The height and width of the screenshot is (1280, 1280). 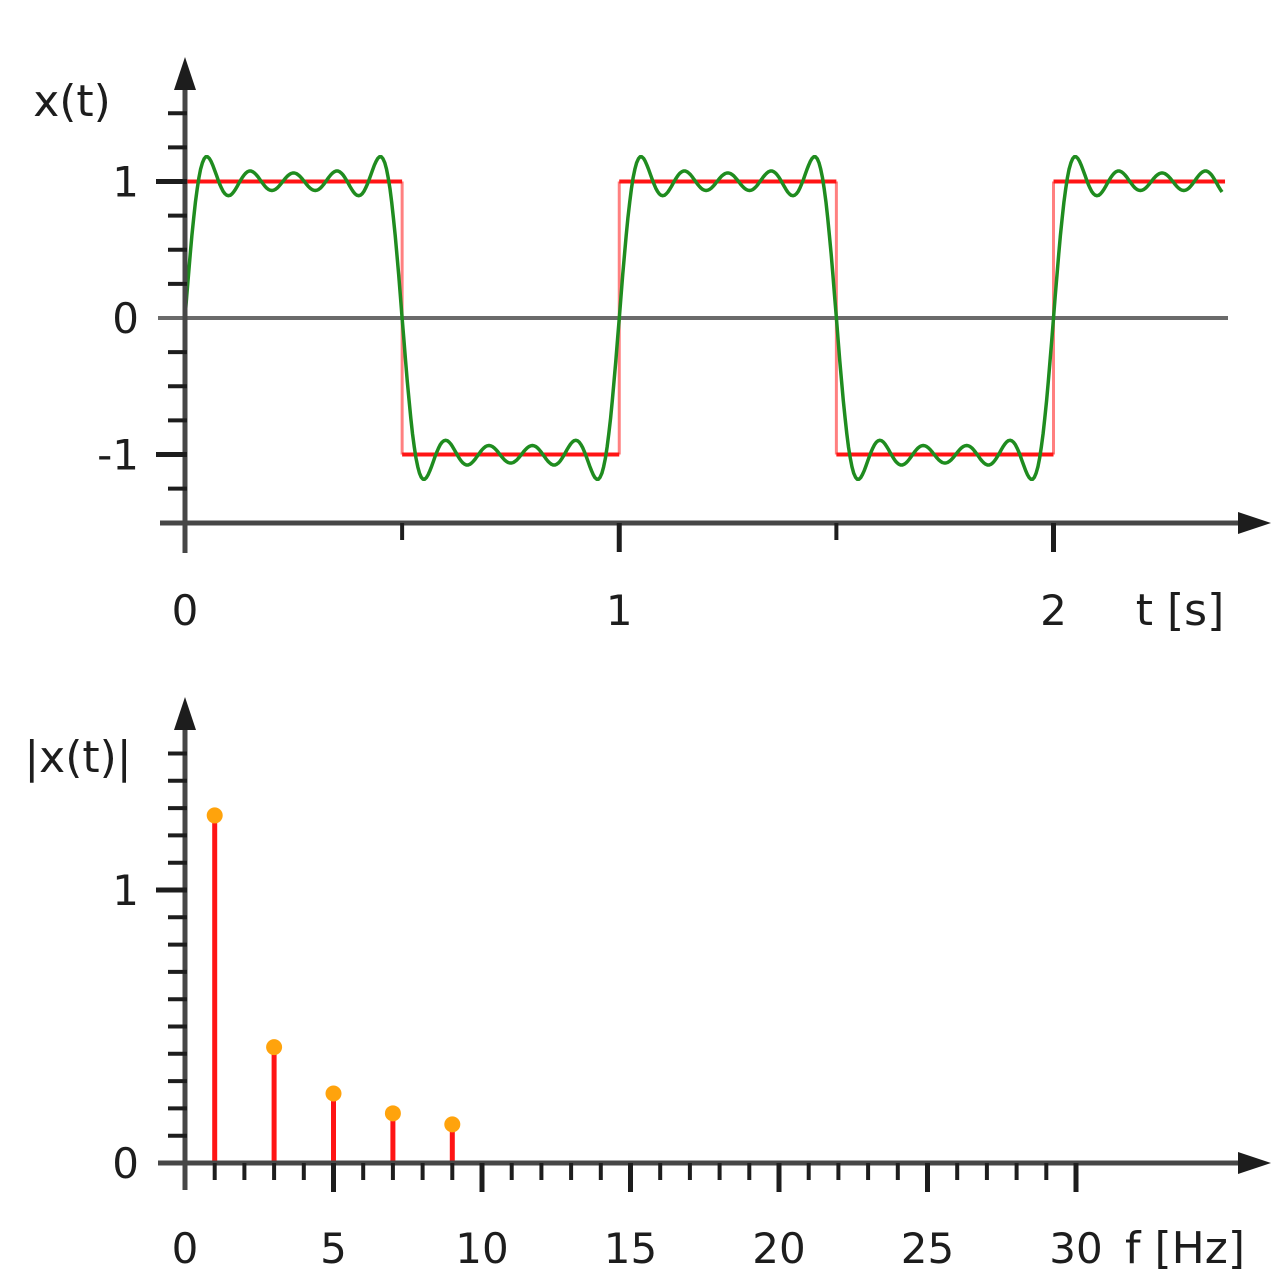 What do you see at coordinates (778, 1248) in the screenshot?
I see `x-tick-label: 20` at bounding box center [778, 1248].